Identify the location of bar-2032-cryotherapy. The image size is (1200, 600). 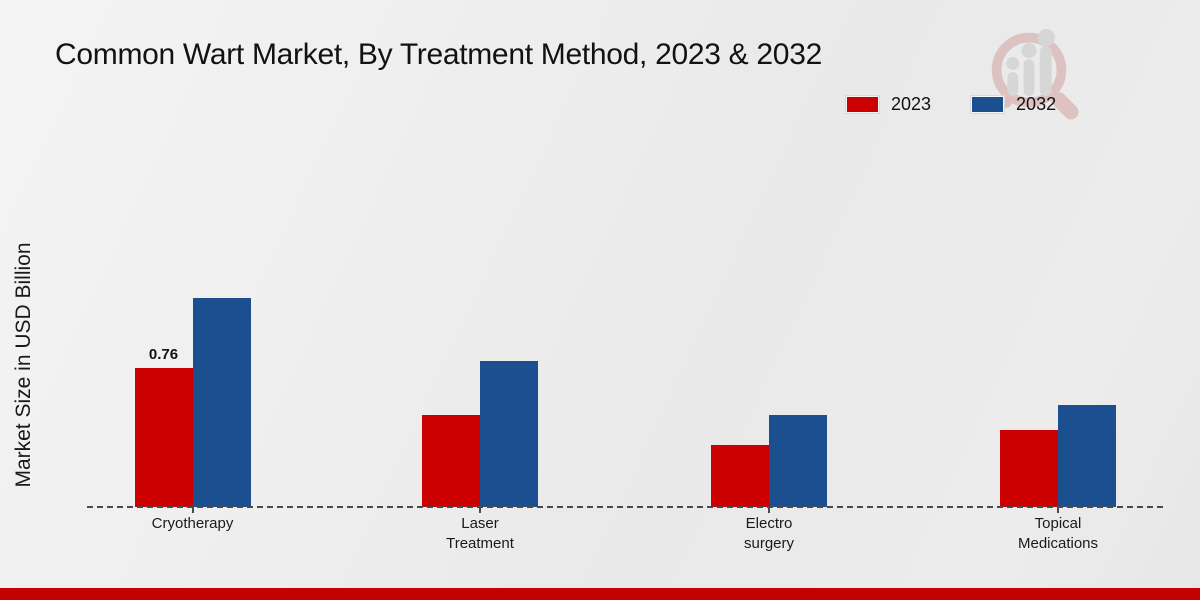
(221, 402).